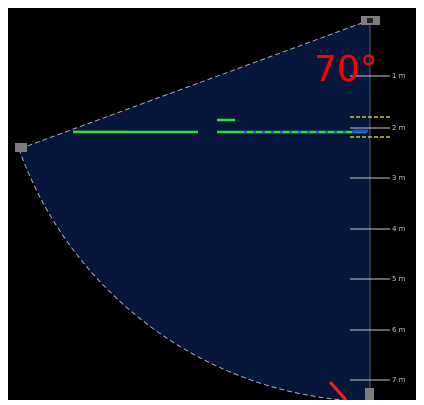  Describe the element at coordinates (21, 147) in the screenshot. I see `left-handle` at that location.